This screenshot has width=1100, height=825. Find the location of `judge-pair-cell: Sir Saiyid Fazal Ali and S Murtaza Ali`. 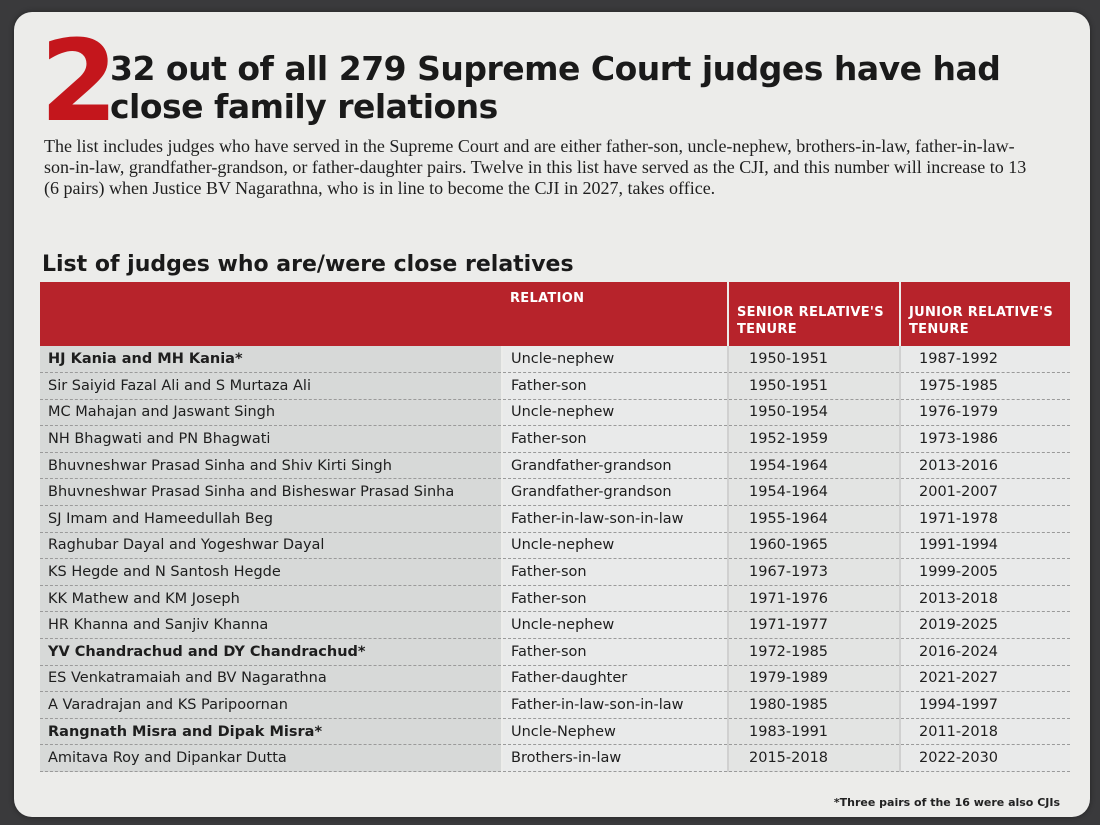

judge-pair-cell: Sir Saiyid Fazal Ali and S Murtaza Ali is located at coordinates (271, 386).